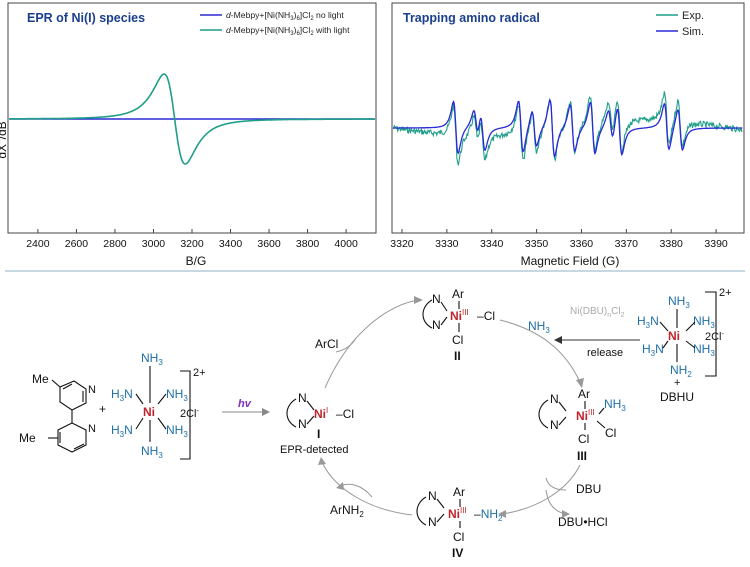 The height and width of the screenshot is (567, 750). What do you see at coordinates (677, 397) in the screenshot?
I see `dbhu-label: DBHU` at bounding box center [677, 397].